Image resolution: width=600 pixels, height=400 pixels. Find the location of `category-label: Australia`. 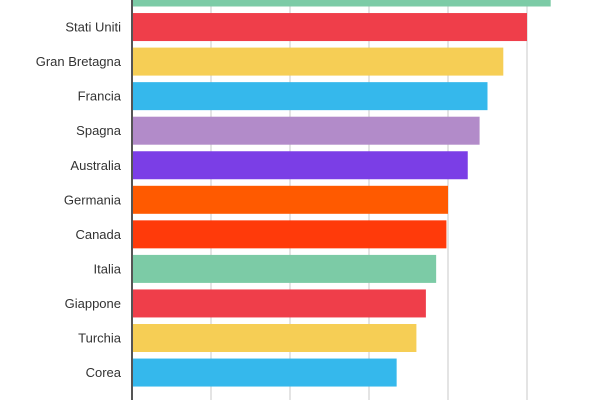

category-label: Australia is located at coordinates (95, 165).